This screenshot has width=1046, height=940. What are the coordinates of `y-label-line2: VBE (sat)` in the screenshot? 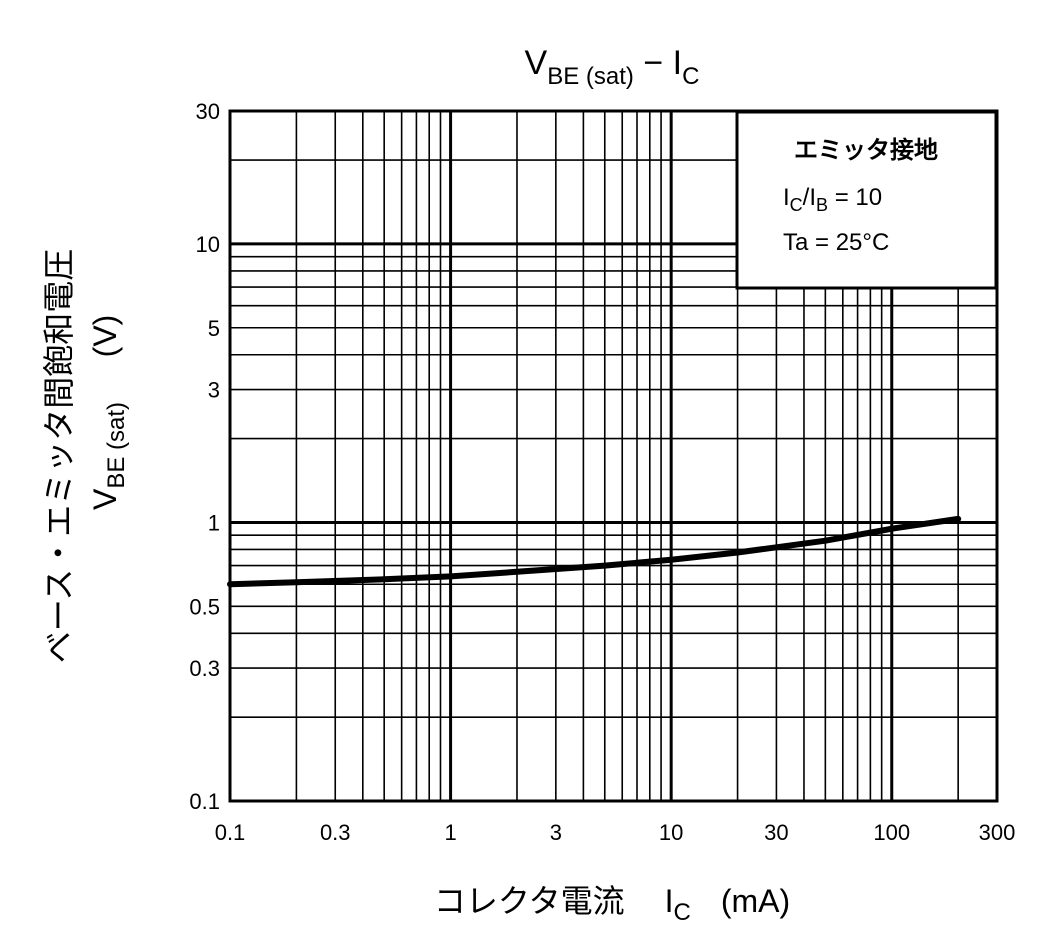 It's located at (108, 456).